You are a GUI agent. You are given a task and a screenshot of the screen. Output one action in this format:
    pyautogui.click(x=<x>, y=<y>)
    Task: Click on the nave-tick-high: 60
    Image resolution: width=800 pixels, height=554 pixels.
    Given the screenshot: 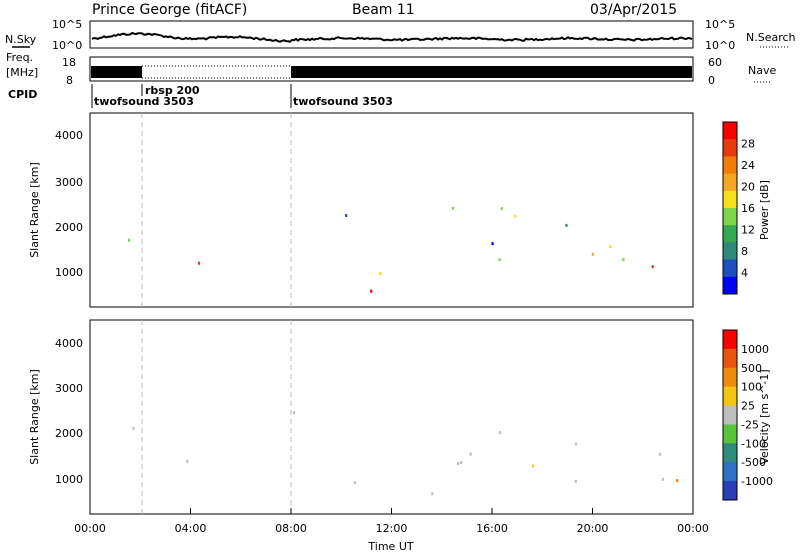 What is the action you would take?
    pyautogui.click(x=715, y=62)
    